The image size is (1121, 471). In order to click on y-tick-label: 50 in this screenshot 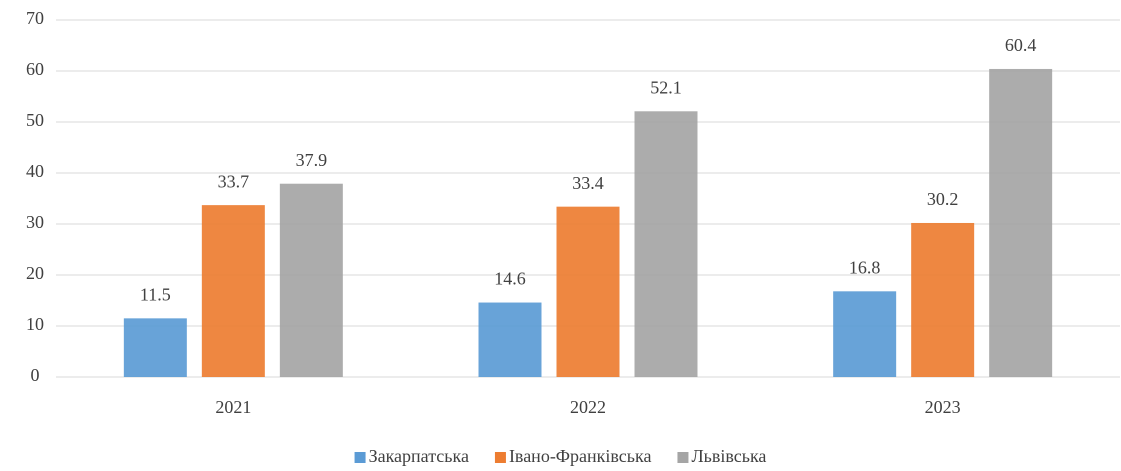, I will do `click(35, 120)`.